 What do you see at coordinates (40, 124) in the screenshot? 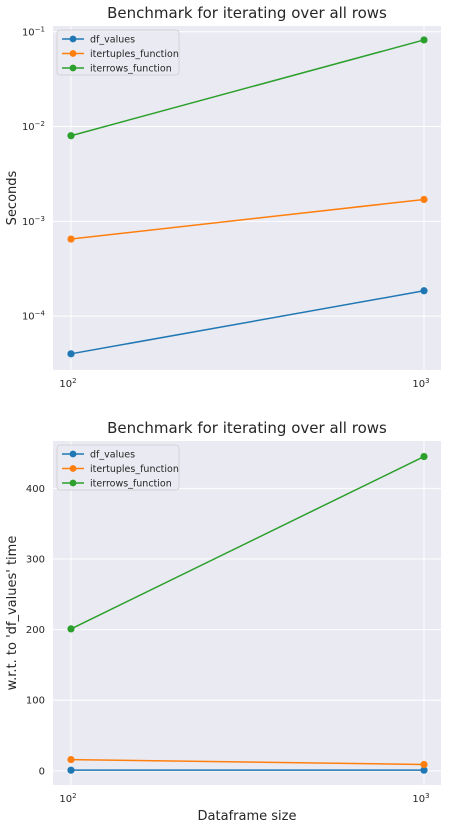
I see `y-tick-label-exponent: −2` at bounding box center [40, 124].